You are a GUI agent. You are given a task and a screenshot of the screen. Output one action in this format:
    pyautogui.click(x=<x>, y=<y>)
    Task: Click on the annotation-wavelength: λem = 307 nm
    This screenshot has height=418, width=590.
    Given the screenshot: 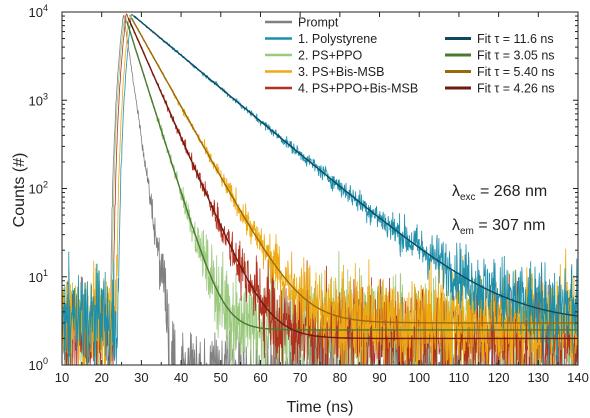 What is the action you would take?
    pyautogui.click(x=499, y=227)
    